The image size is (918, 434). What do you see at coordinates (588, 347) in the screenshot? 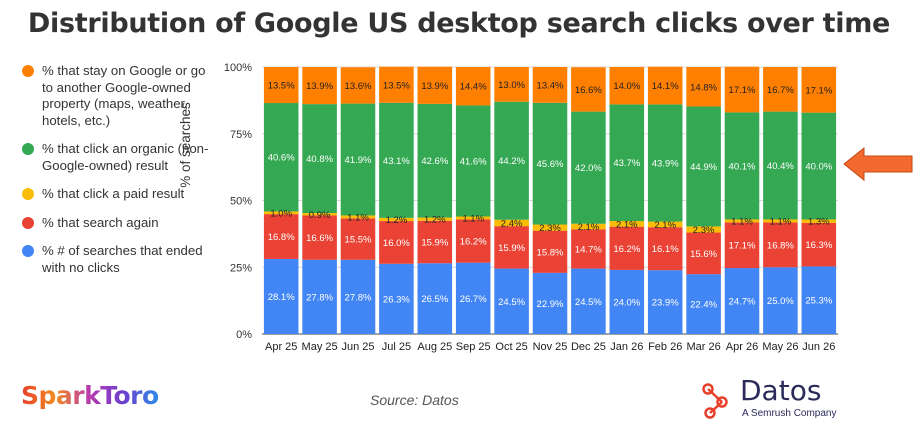
I see `x-tick-label: Dec 25` at bounding box center [588, 347].